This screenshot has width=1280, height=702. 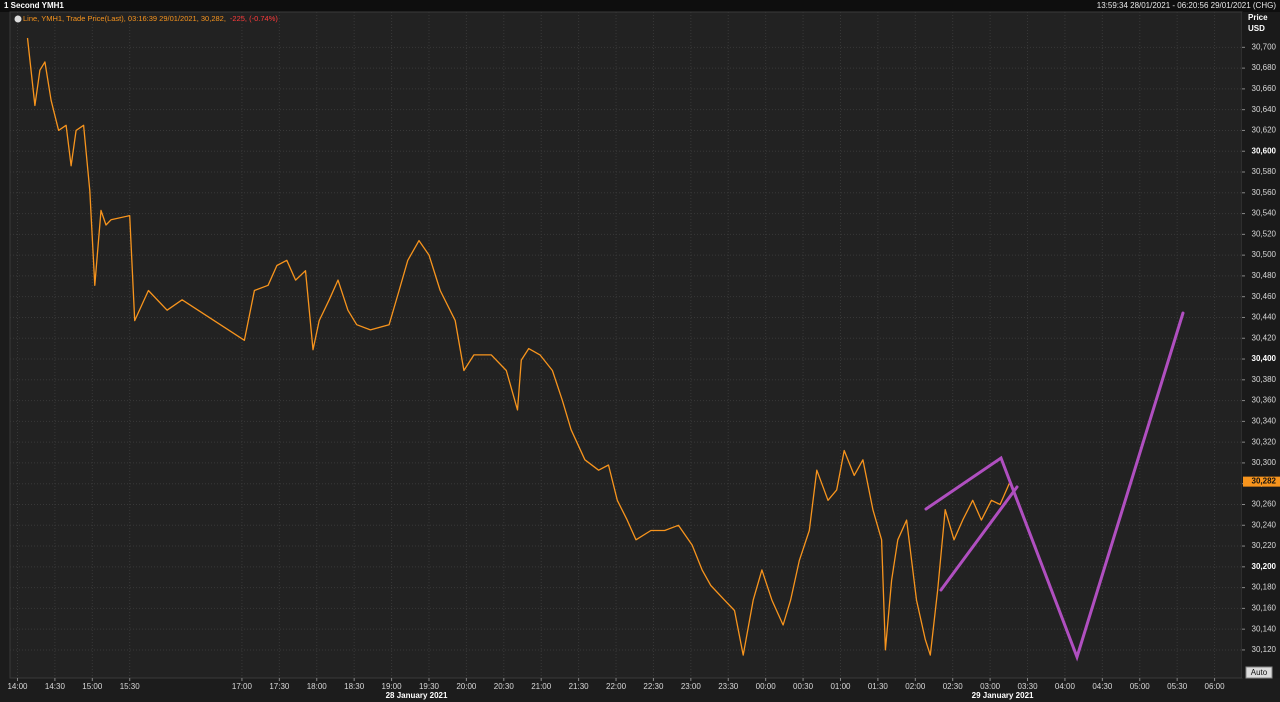 What do you see at coordinates (1028, 686) in the screenshot?
I see `x-tick-label: 03:30` at bounding box center [1028, 686].